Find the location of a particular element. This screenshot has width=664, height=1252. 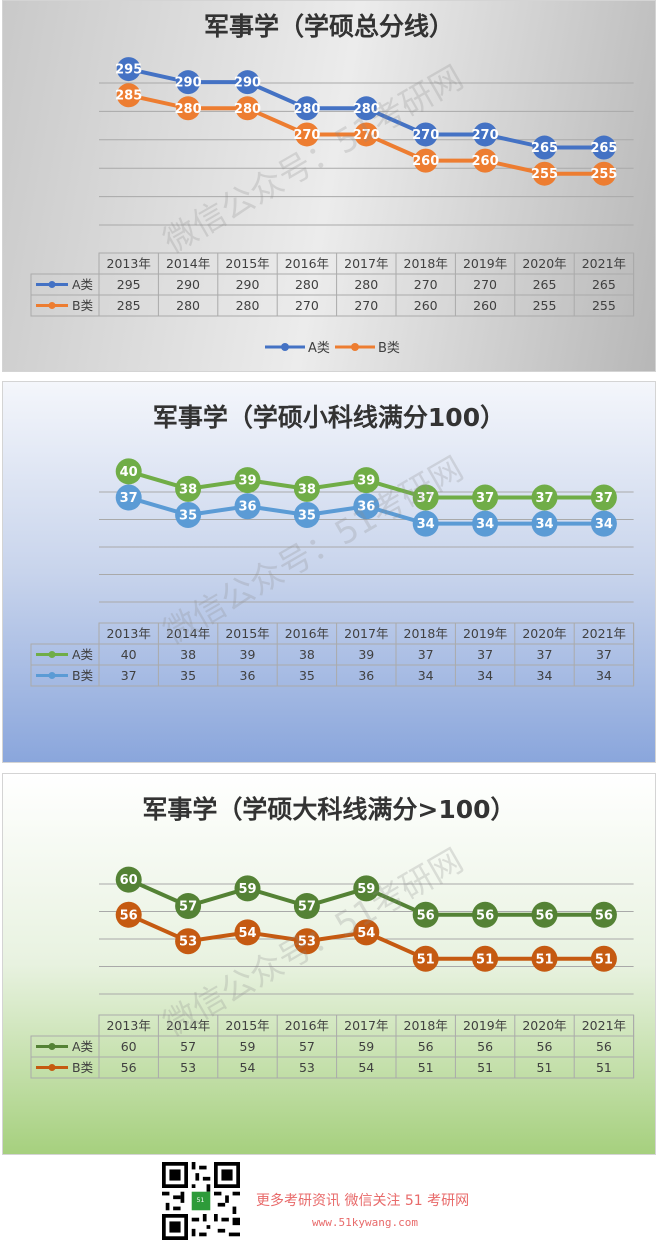

legend-entry: B类 is located at coordinates (83, 305).